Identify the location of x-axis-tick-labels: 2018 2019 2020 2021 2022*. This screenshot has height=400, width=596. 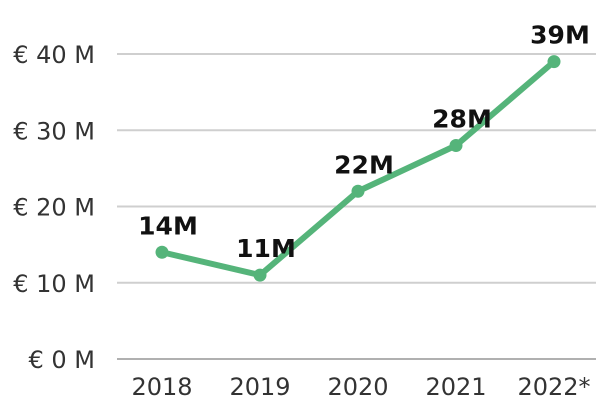
(360, 386).